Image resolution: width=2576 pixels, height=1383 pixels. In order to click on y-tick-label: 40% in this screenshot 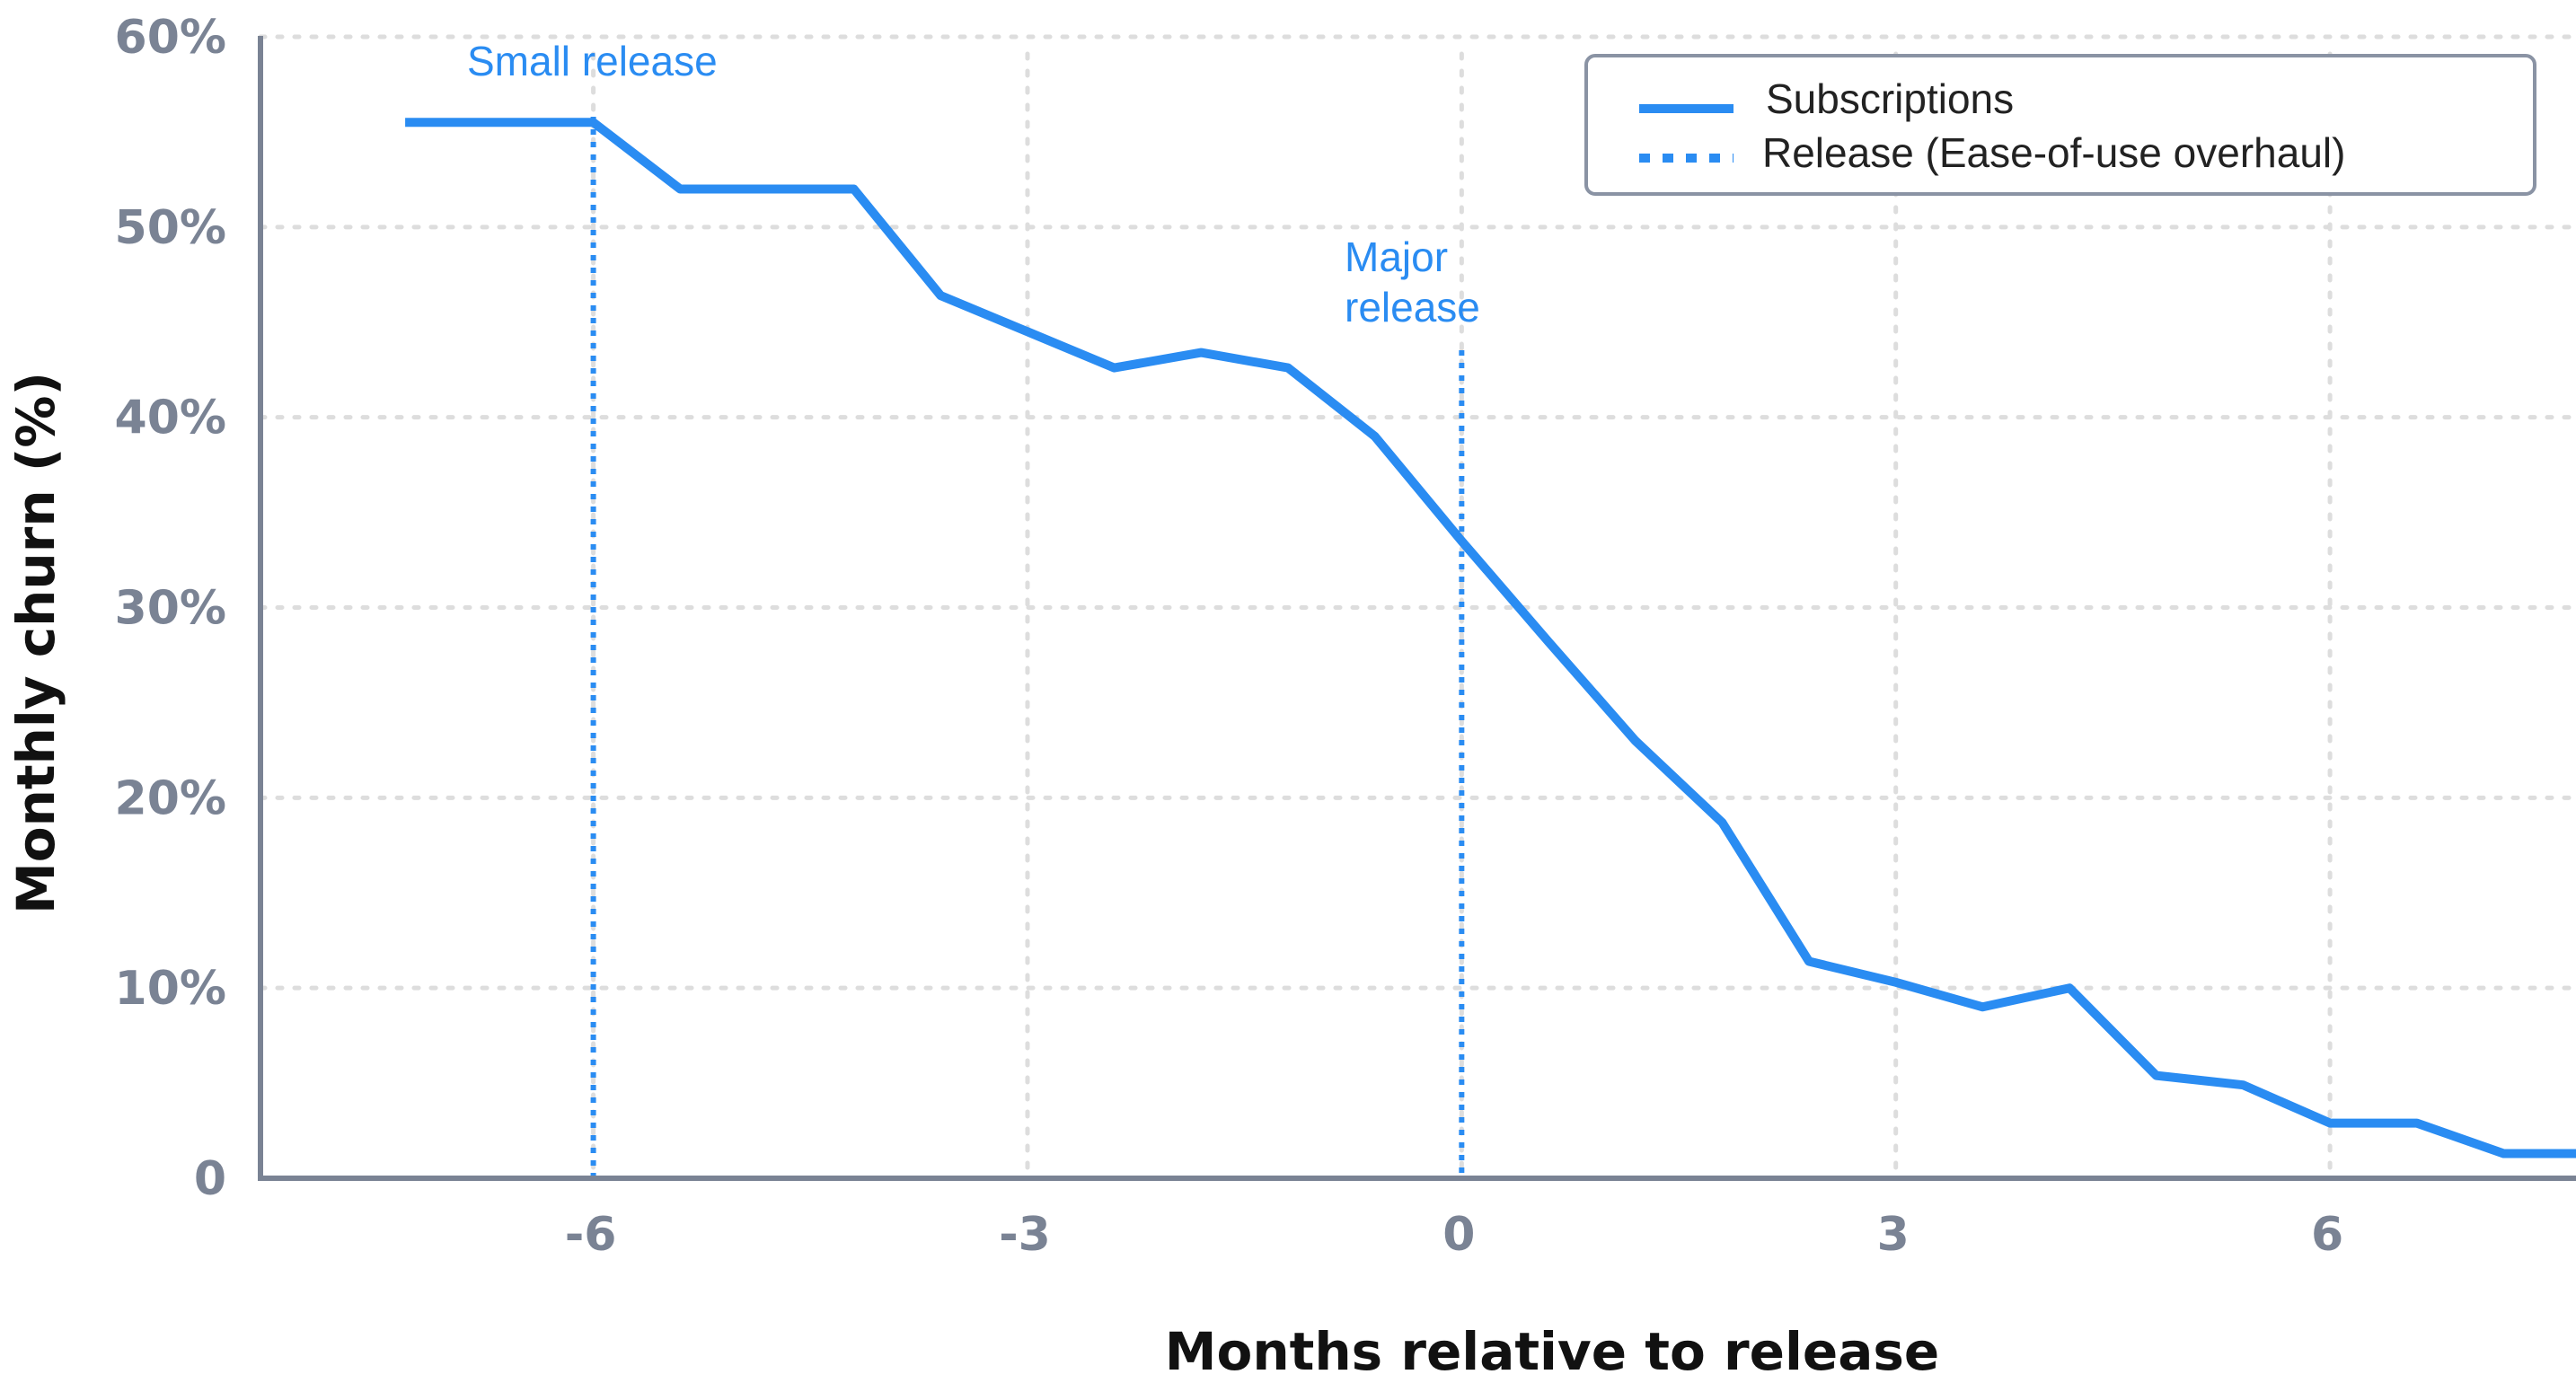, I will do `click(170, 418)`.